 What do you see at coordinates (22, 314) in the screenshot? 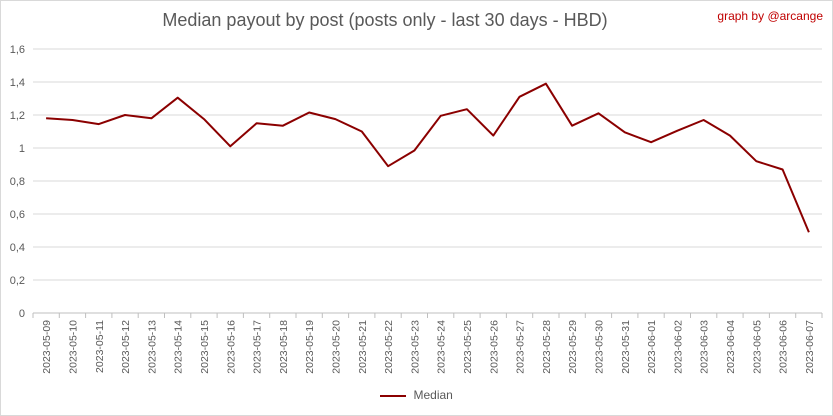
I see `y-tick-label: 0` at bounding box center [22, 314].